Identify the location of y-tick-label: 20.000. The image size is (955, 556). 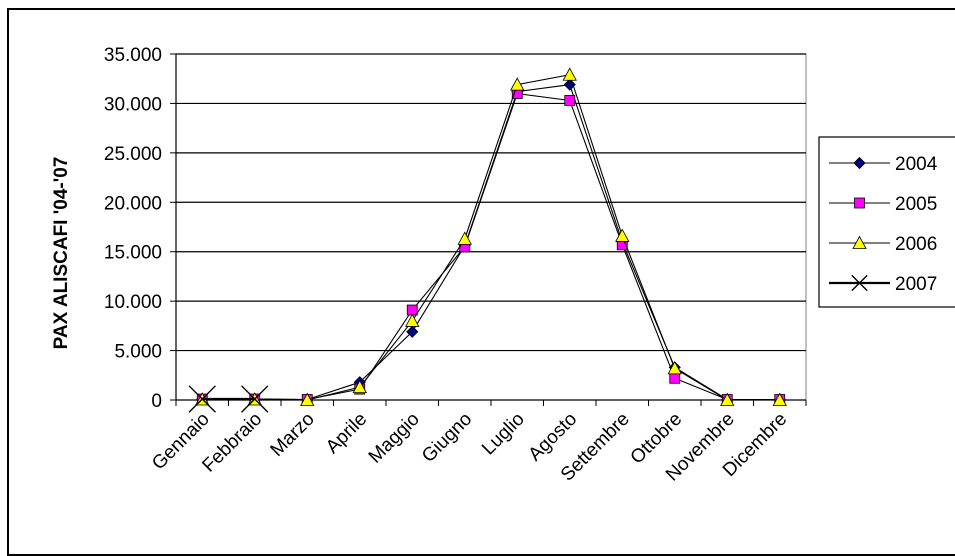
(133, 203).